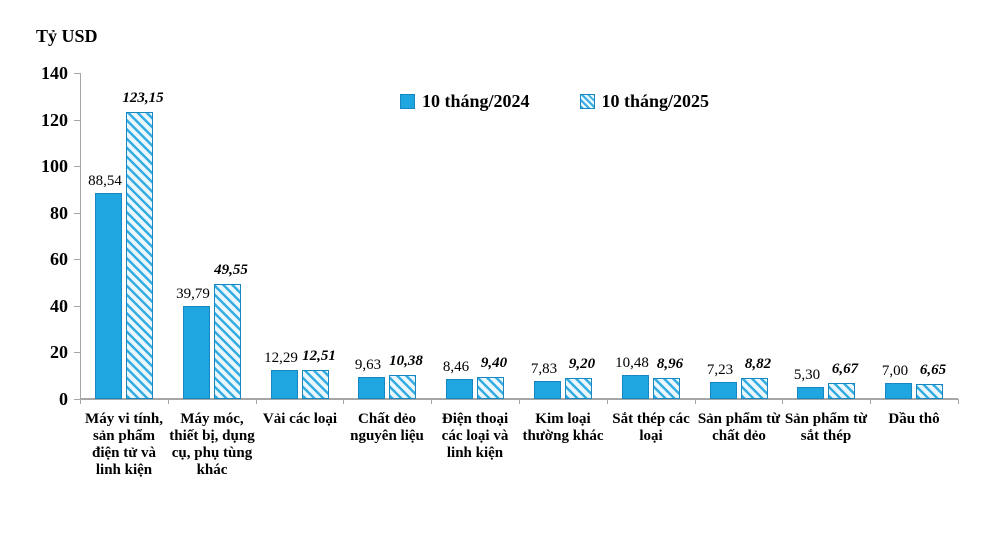 The image size is (1000, 537). I want to click on value-label-2024: 5,30, so click(807, 375).